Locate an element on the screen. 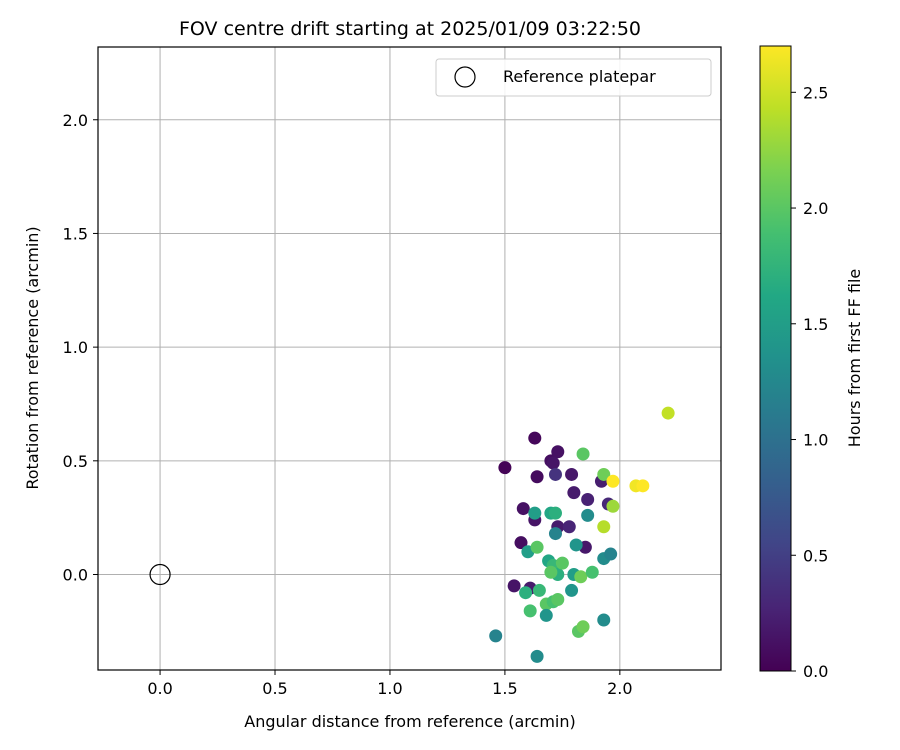  data-points is located at coordinates (582, 534).